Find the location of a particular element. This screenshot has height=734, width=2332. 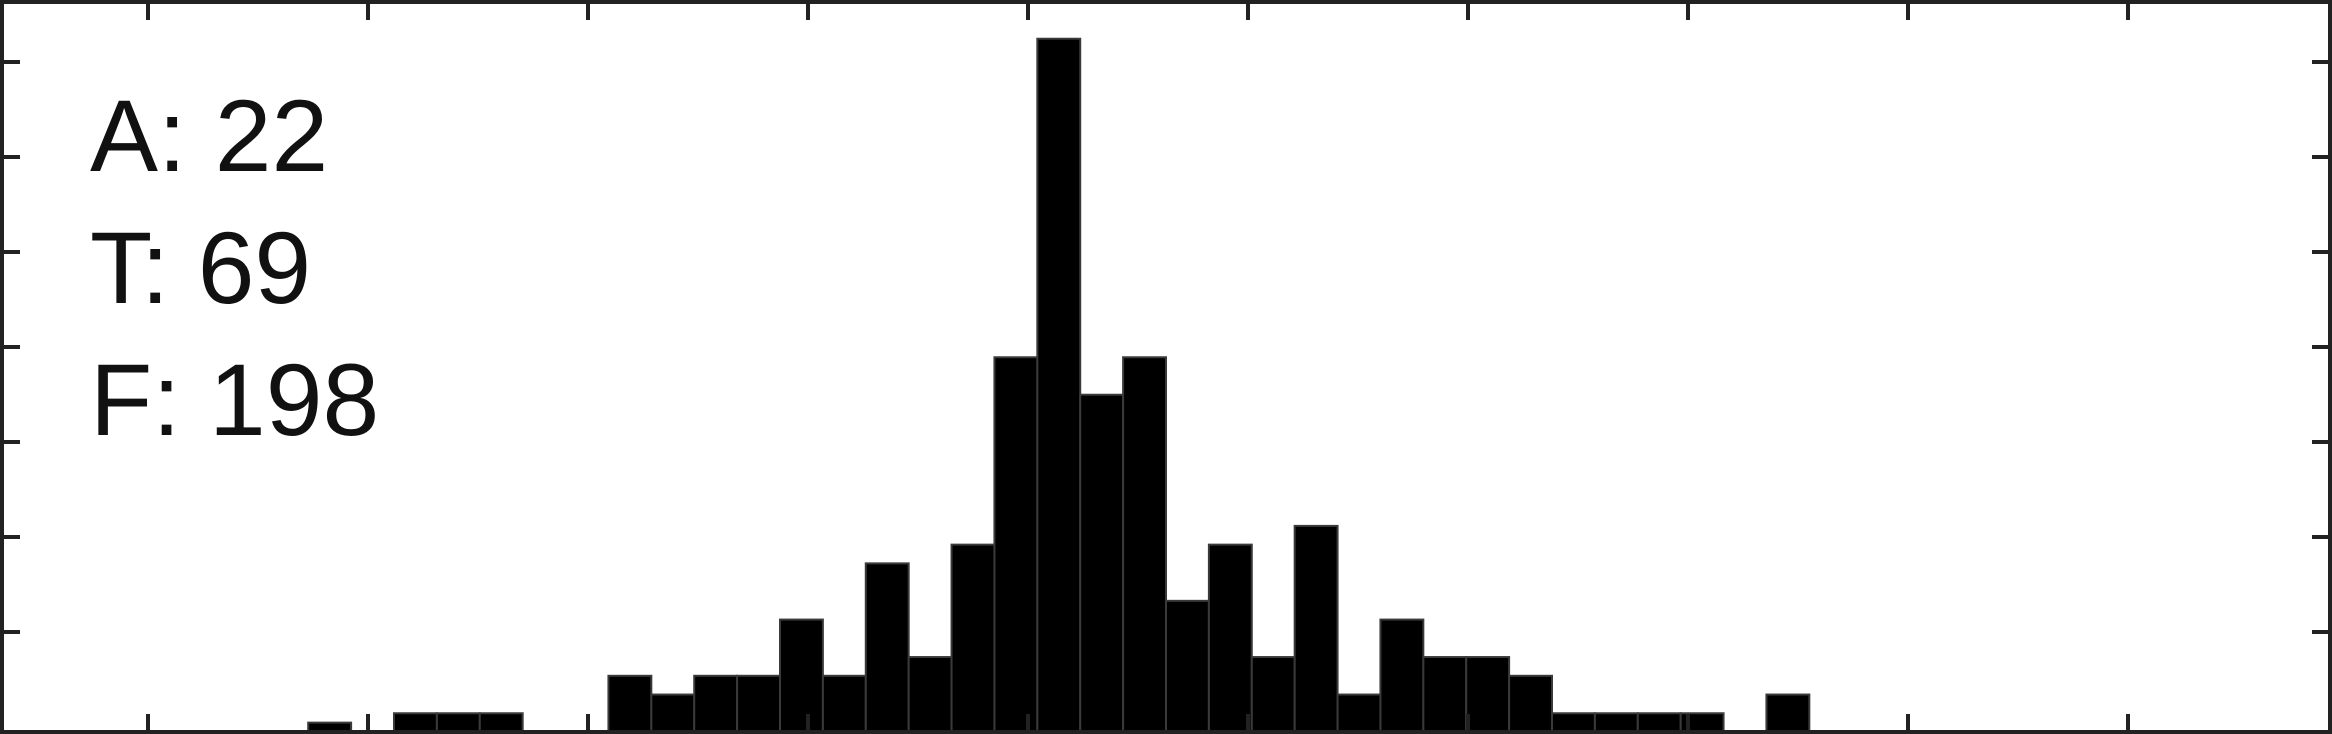

stat-f: F: 198 is located at coordinates (235, 400).